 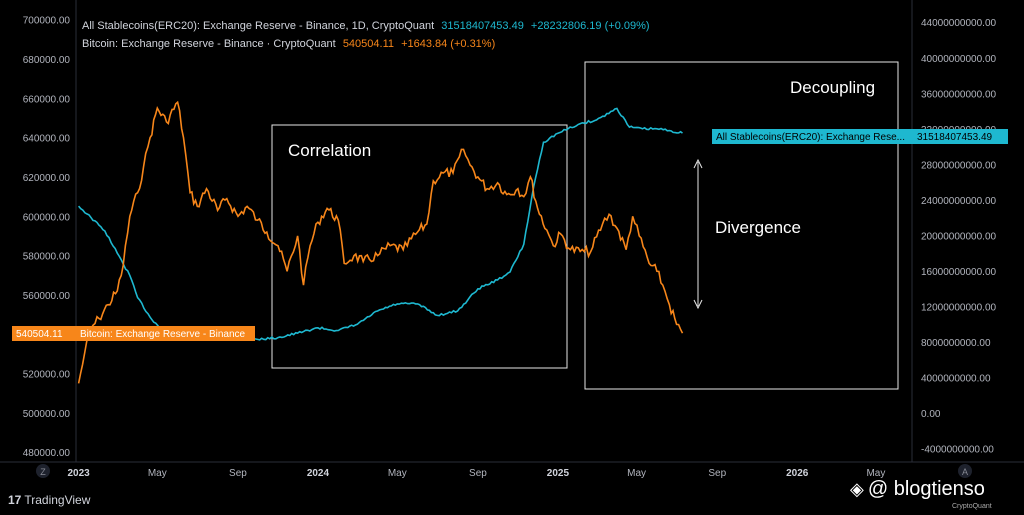 I want to click on y-right-tick-0: 44000000000.00, so click(x=959, y=23).